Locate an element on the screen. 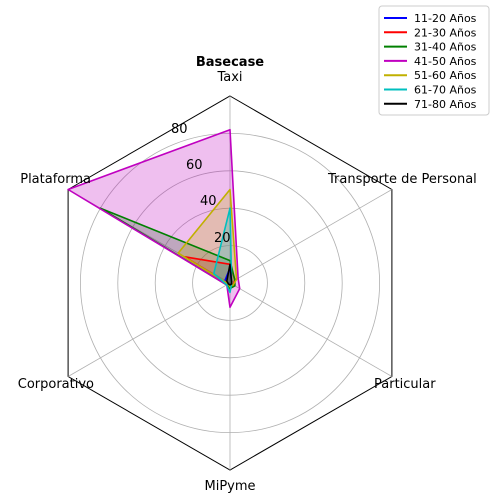 The width and height of the screenshot is (497, 500). radar-series is located at coordinates (154, 218).